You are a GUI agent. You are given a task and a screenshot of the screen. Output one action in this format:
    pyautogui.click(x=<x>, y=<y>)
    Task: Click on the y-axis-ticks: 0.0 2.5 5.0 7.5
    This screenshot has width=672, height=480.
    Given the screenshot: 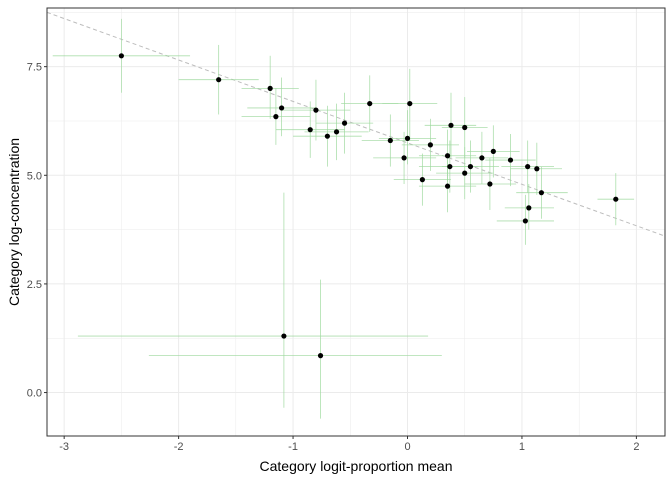 What is the action you would take?
    pyautogui.click(x=37, y=231)
    